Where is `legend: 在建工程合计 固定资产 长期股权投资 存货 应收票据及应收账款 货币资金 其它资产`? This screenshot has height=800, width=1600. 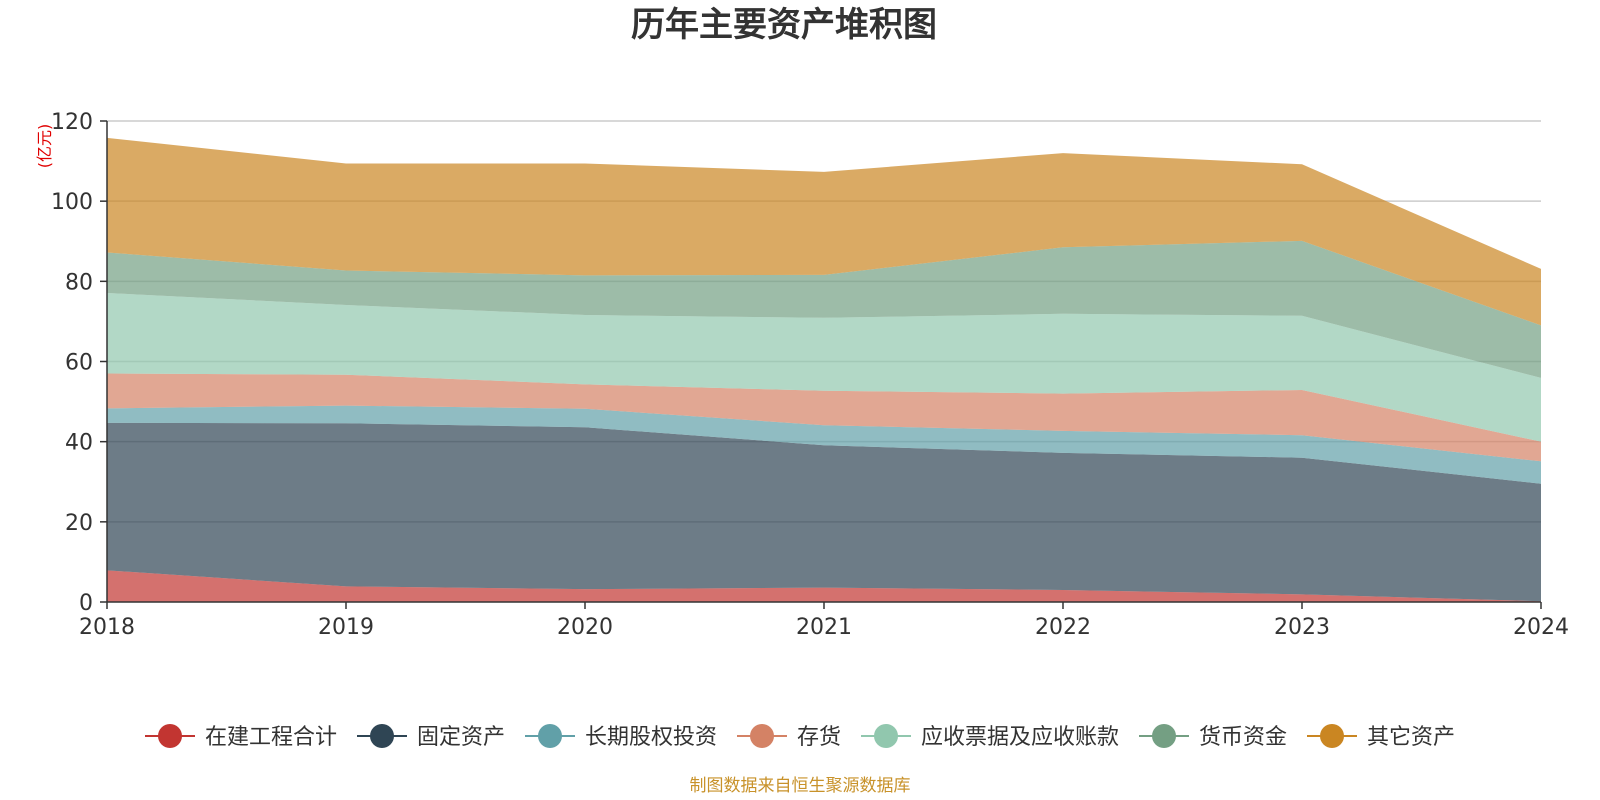
legend: 在建工程合计 固定资产 长期股权投资 存货 应收票据及应收账款 货币资金 其它资产 is located at coordinates (800, 737).